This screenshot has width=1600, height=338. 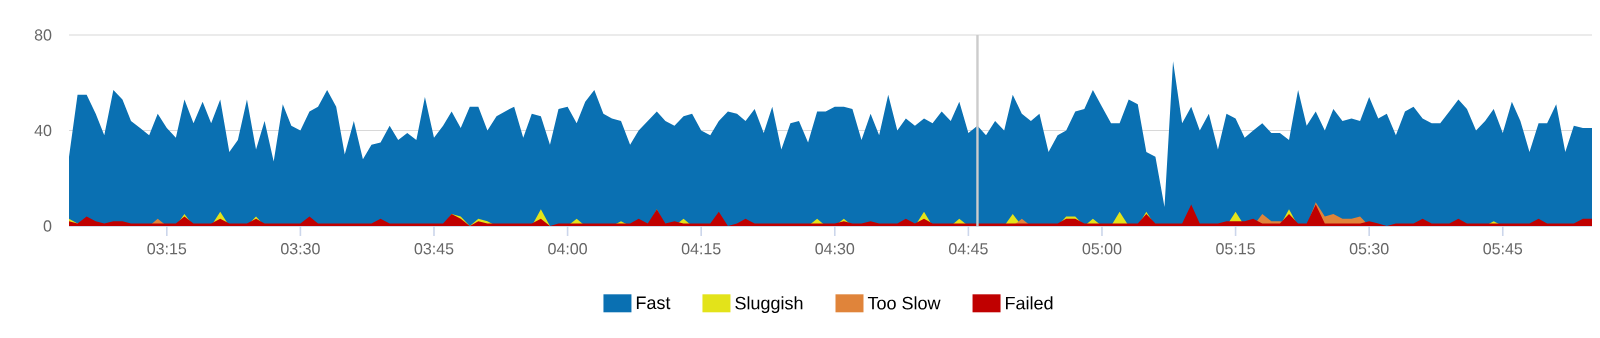 I want to click on x-tick-label: 05:15, so click(x=1235, y=249).